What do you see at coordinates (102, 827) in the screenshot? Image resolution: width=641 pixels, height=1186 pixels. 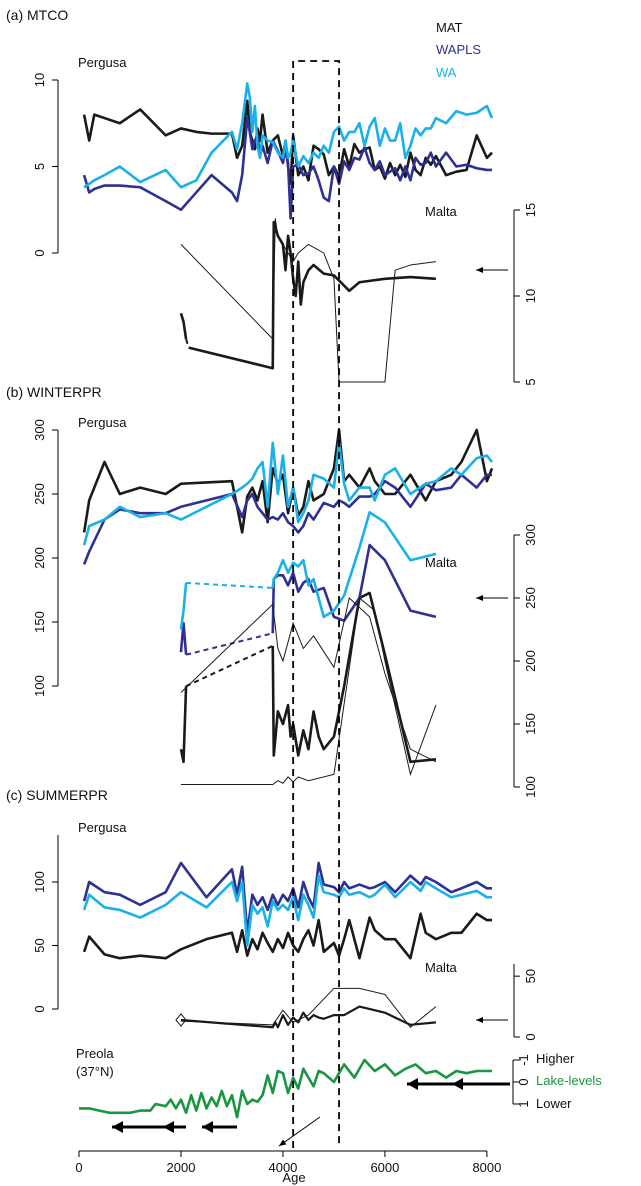 I see `panel-c-pergusa-label: Pergusa` at bounding box center [102, 827].